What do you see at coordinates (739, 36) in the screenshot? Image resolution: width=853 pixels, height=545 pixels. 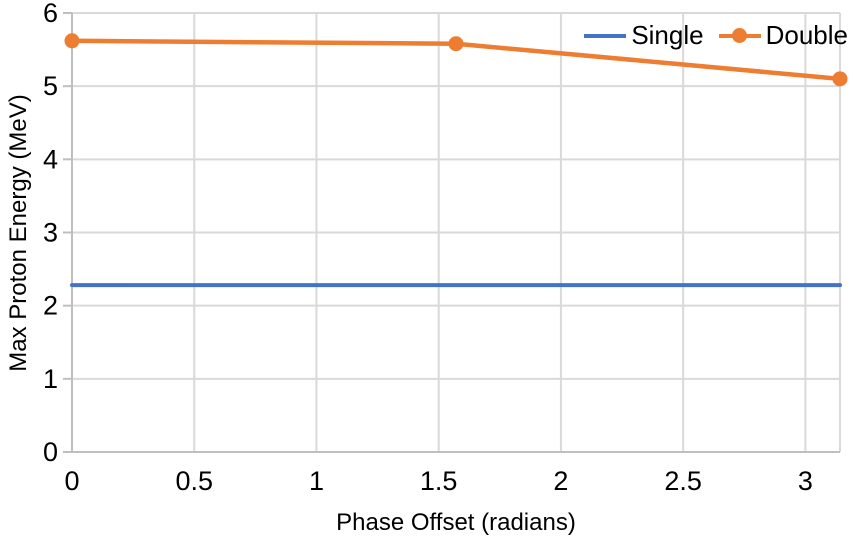 I see `double-series-line-marker-swatch` at bounding box center [739, 36].